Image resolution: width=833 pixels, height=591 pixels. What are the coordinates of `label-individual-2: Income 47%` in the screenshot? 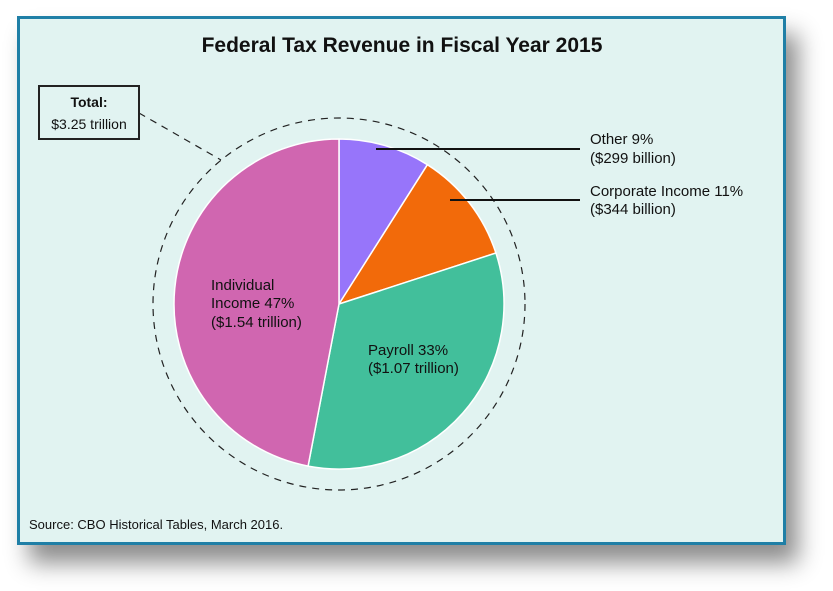 It's located at (252, 303).